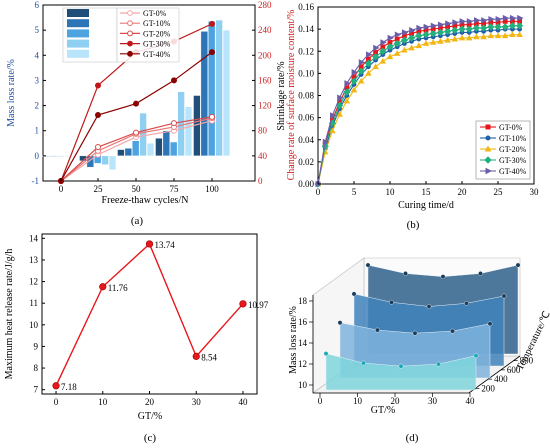 The width and height of the screenshot is (550, 448). Describe the element at coordinates (354, 192) in the screenshot. I see `panel-b-x-tick-label: 5` at that location.